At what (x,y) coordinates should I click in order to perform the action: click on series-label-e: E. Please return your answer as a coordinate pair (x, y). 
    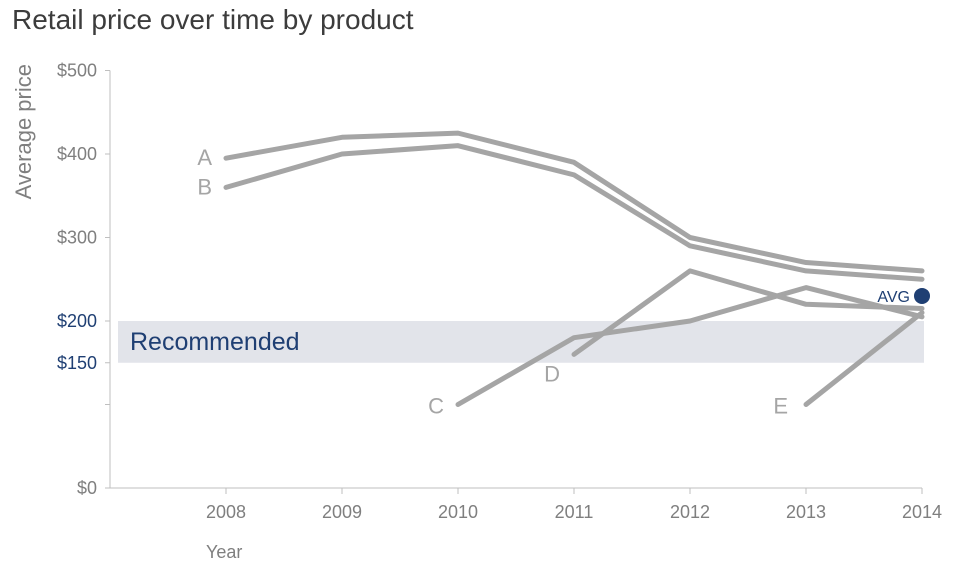
    Looking at the image, I should click on (780, 406).